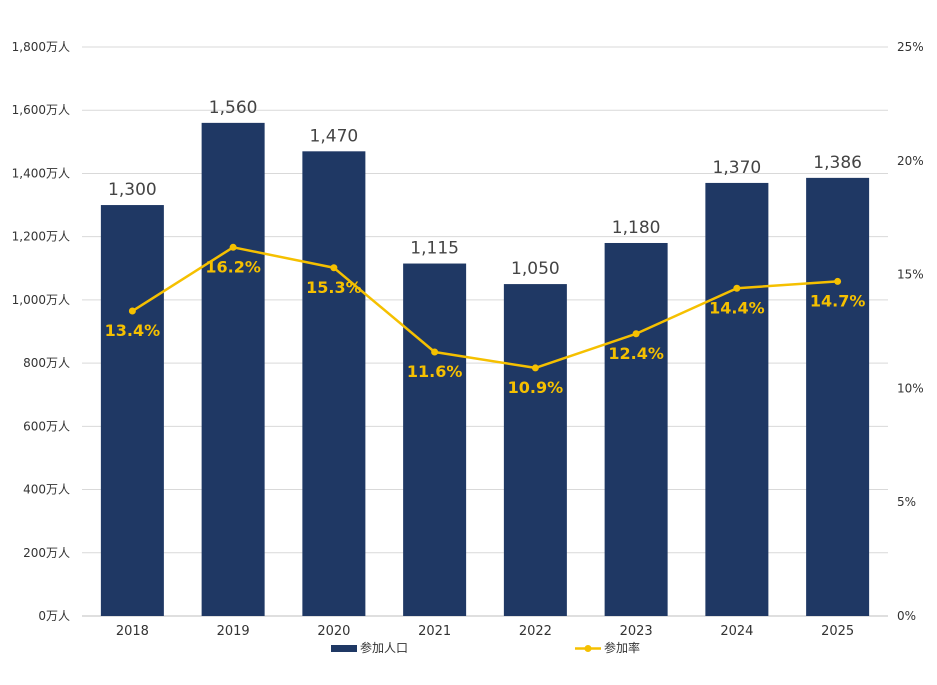 The width and height of the screenshot is (937, 685). I want to click on left-tick-label: 1,000万人, so click(41, 300).